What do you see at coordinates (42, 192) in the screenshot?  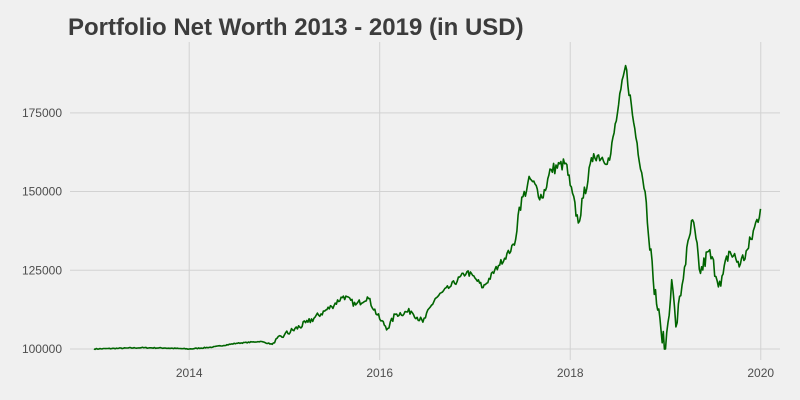 I see `y-tick-label: 150000` at bounding box center [42, 192].